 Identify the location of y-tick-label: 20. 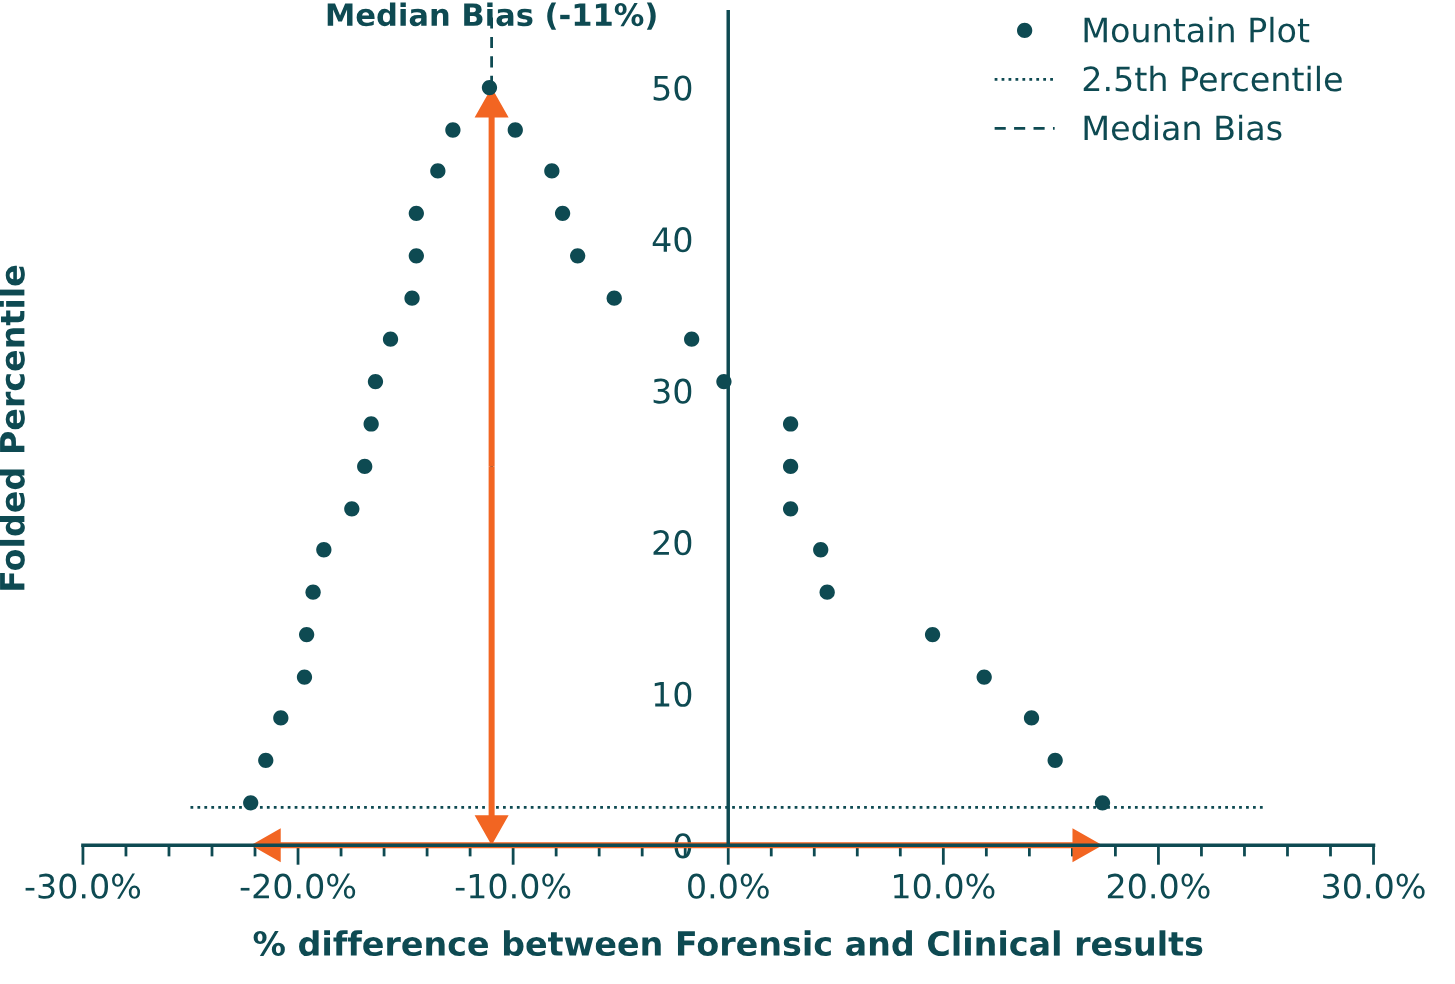
(672, 543).